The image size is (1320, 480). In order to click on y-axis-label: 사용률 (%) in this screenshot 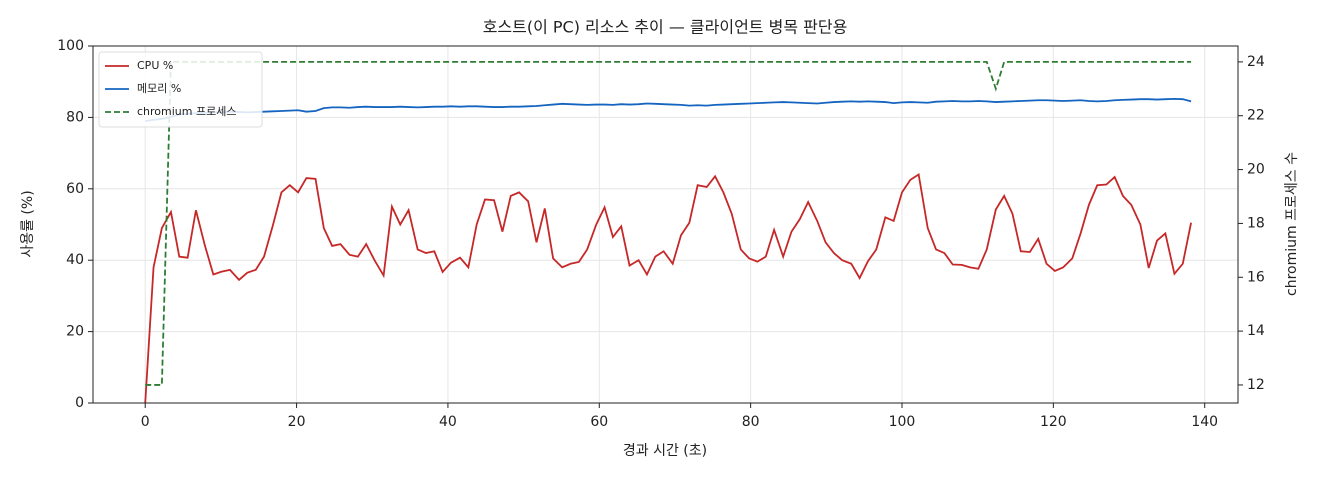, I will do `click(28, 223)`.